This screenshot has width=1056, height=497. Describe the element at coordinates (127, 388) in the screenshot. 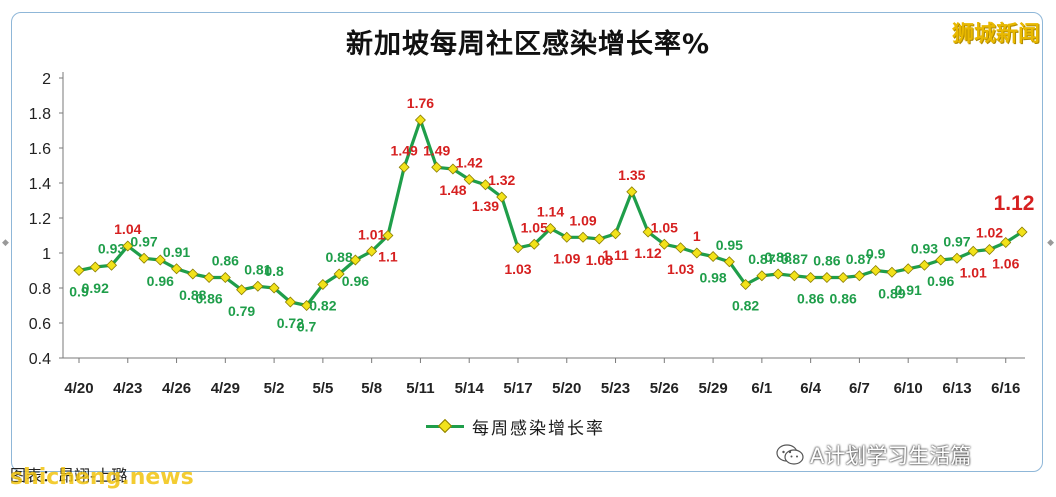

I see `x-tick-label: 4/23` at that location.